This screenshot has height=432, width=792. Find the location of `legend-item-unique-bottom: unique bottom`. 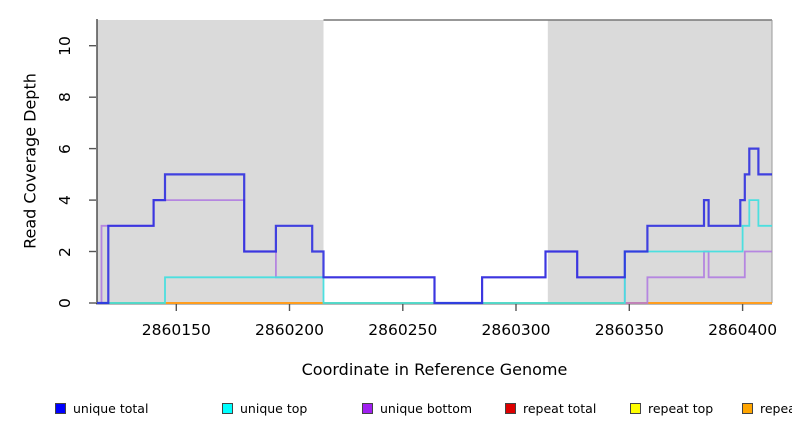

legend-item-unique-bottom: unique bottom is located at coordinates (417, 408).